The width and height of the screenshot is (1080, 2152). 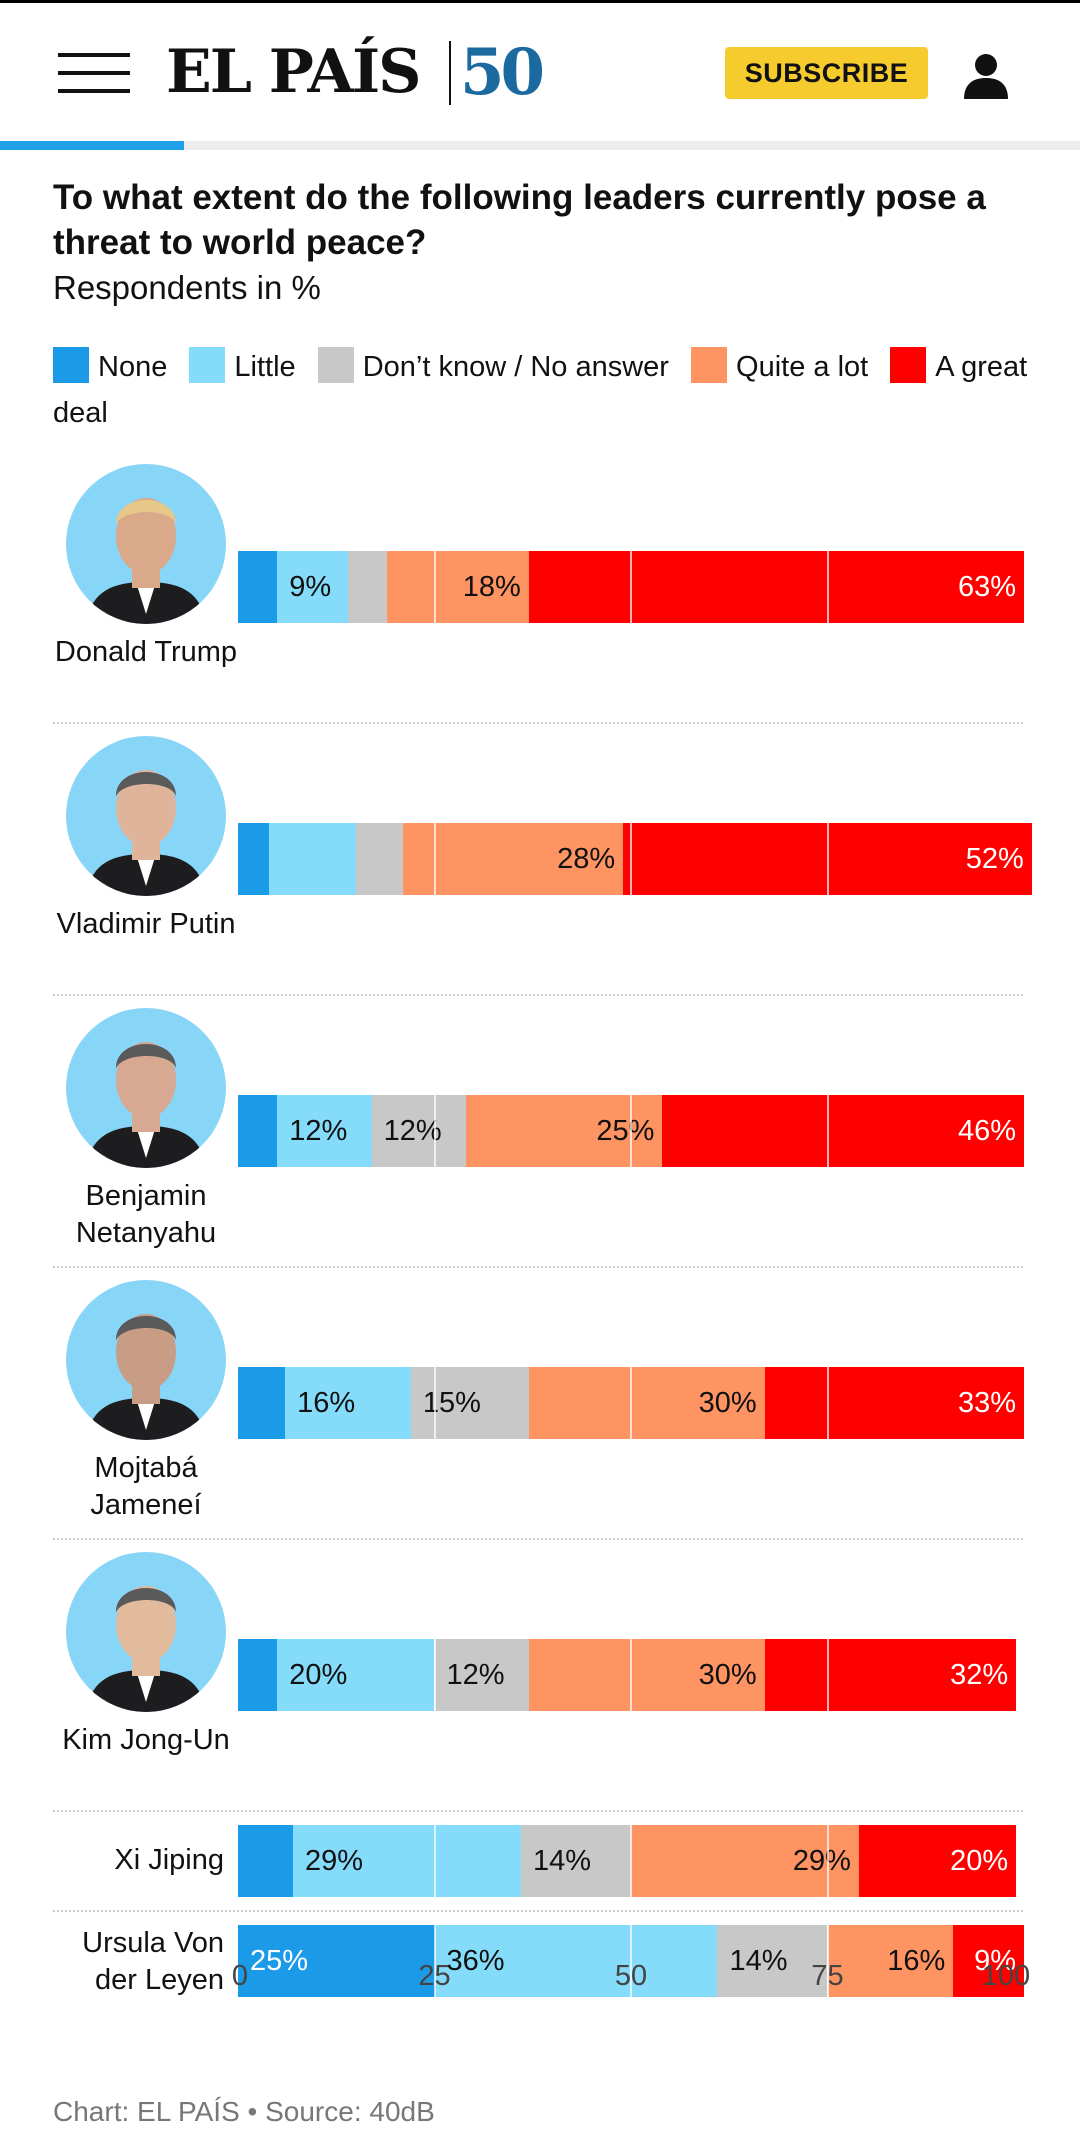 What do you see at coordinates (146, 924) in the screenshot?
I see `leader-name: Vladimir Putin` at bounding box center [146, 924].